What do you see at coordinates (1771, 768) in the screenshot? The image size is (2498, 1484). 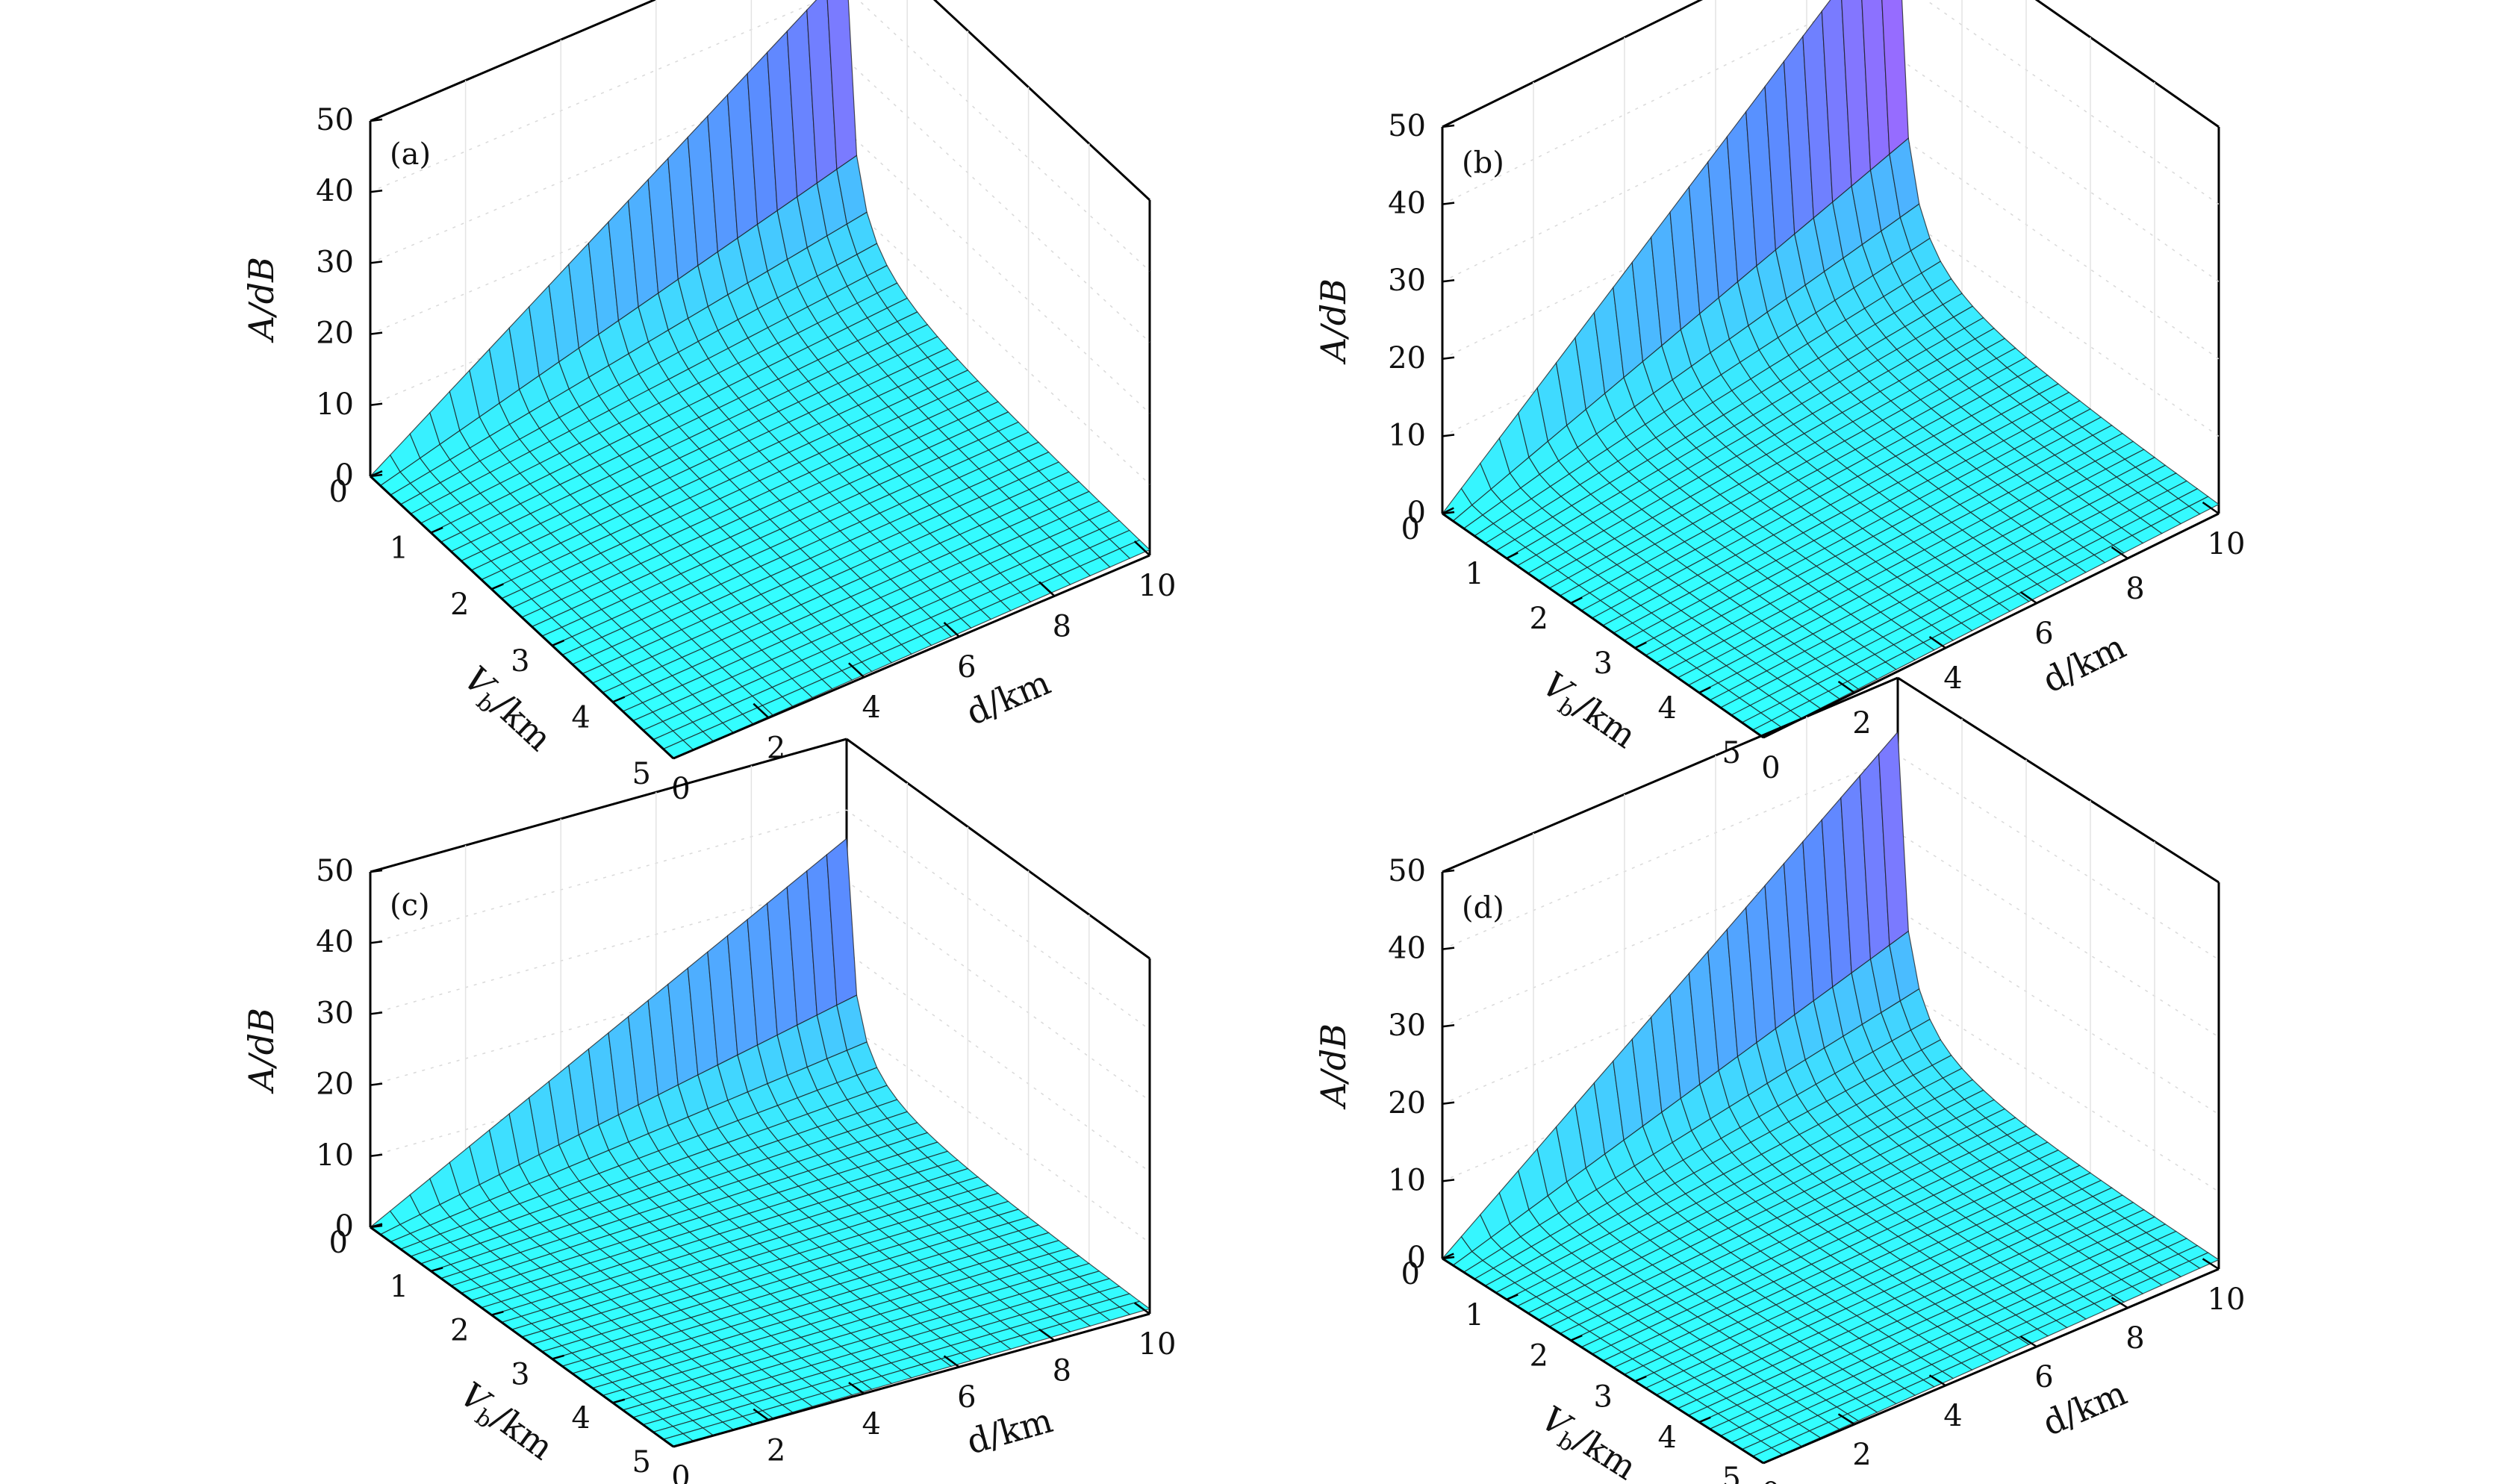 I see `d-tick-label: 0` at bounding box center [1771, 768].